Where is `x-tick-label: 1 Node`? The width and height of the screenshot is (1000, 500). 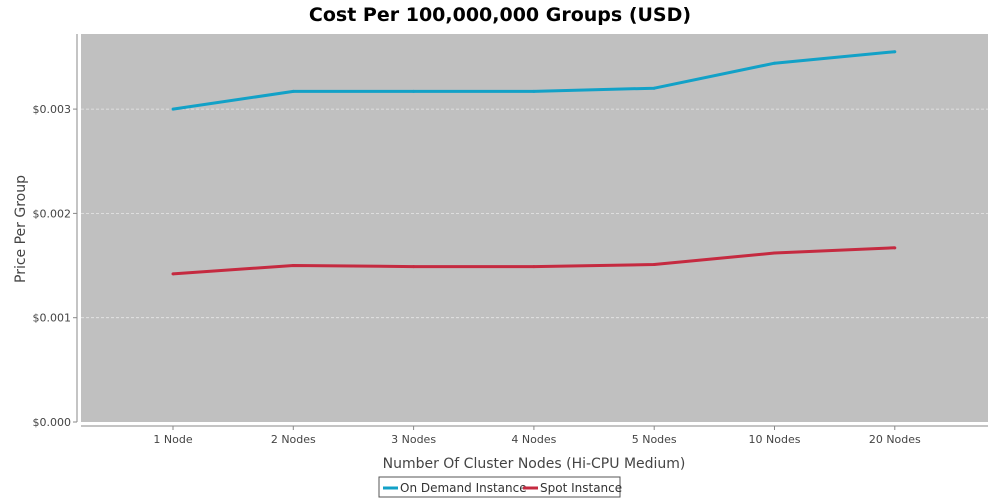 x-tick-label: 1 Node is located at coordinates (172, 439).